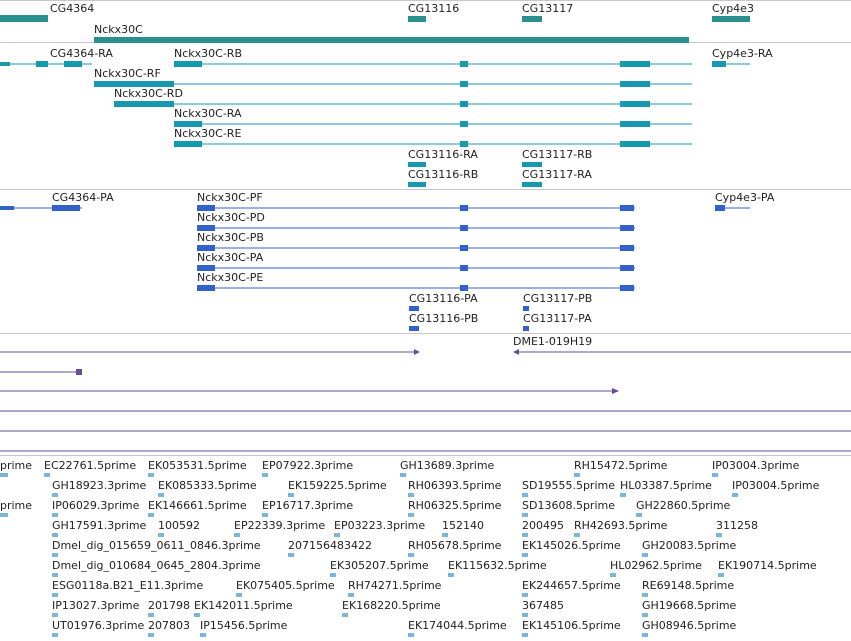 The image size is (851, 641). Describe the element at coordinates (379, 528) in the screenshot. I see `est-feature: EP03223.3prime` at that location.